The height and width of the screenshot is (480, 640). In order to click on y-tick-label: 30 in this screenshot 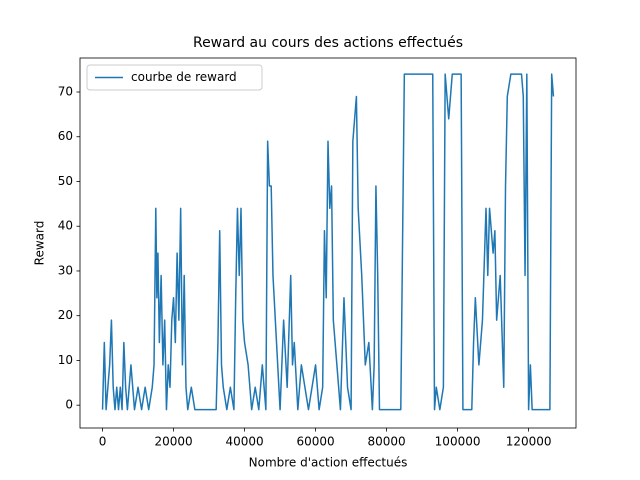, I will do `click(65, 270)`.